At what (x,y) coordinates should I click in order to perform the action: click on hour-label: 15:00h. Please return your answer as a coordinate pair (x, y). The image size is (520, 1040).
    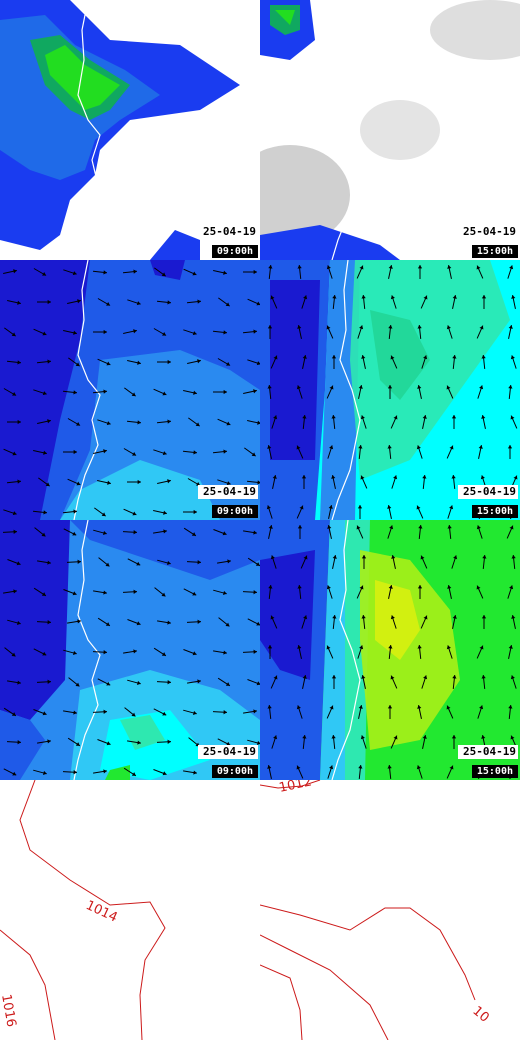
    Looking at the image, I should click on (494, 251).